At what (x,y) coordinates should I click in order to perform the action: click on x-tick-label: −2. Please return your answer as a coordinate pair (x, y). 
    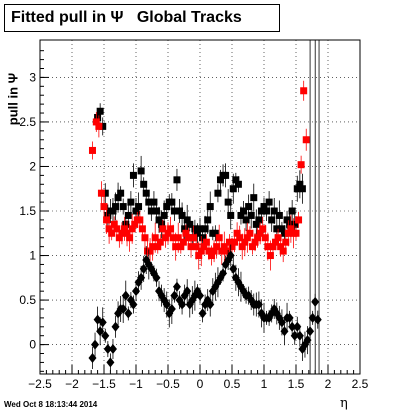
    Looking at the image, I should click on (72, 384).